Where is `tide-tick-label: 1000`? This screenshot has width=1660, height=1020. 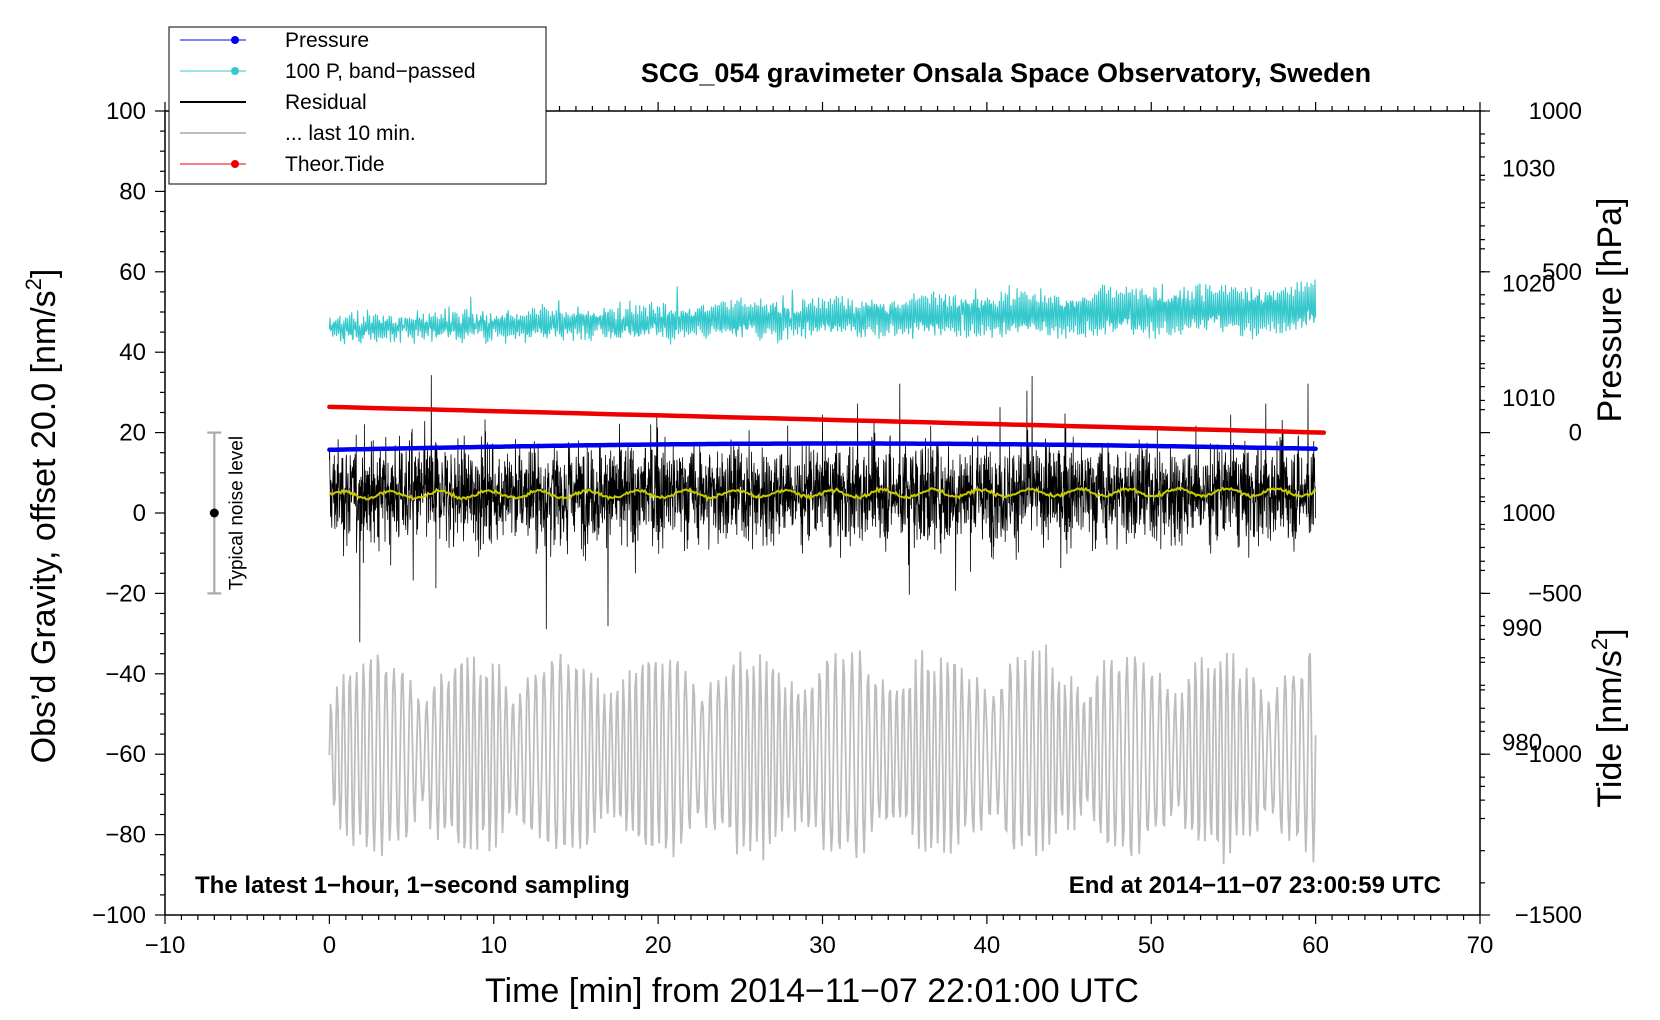 tide-tick-label: 1000 is located at coordinates (1555, 111).